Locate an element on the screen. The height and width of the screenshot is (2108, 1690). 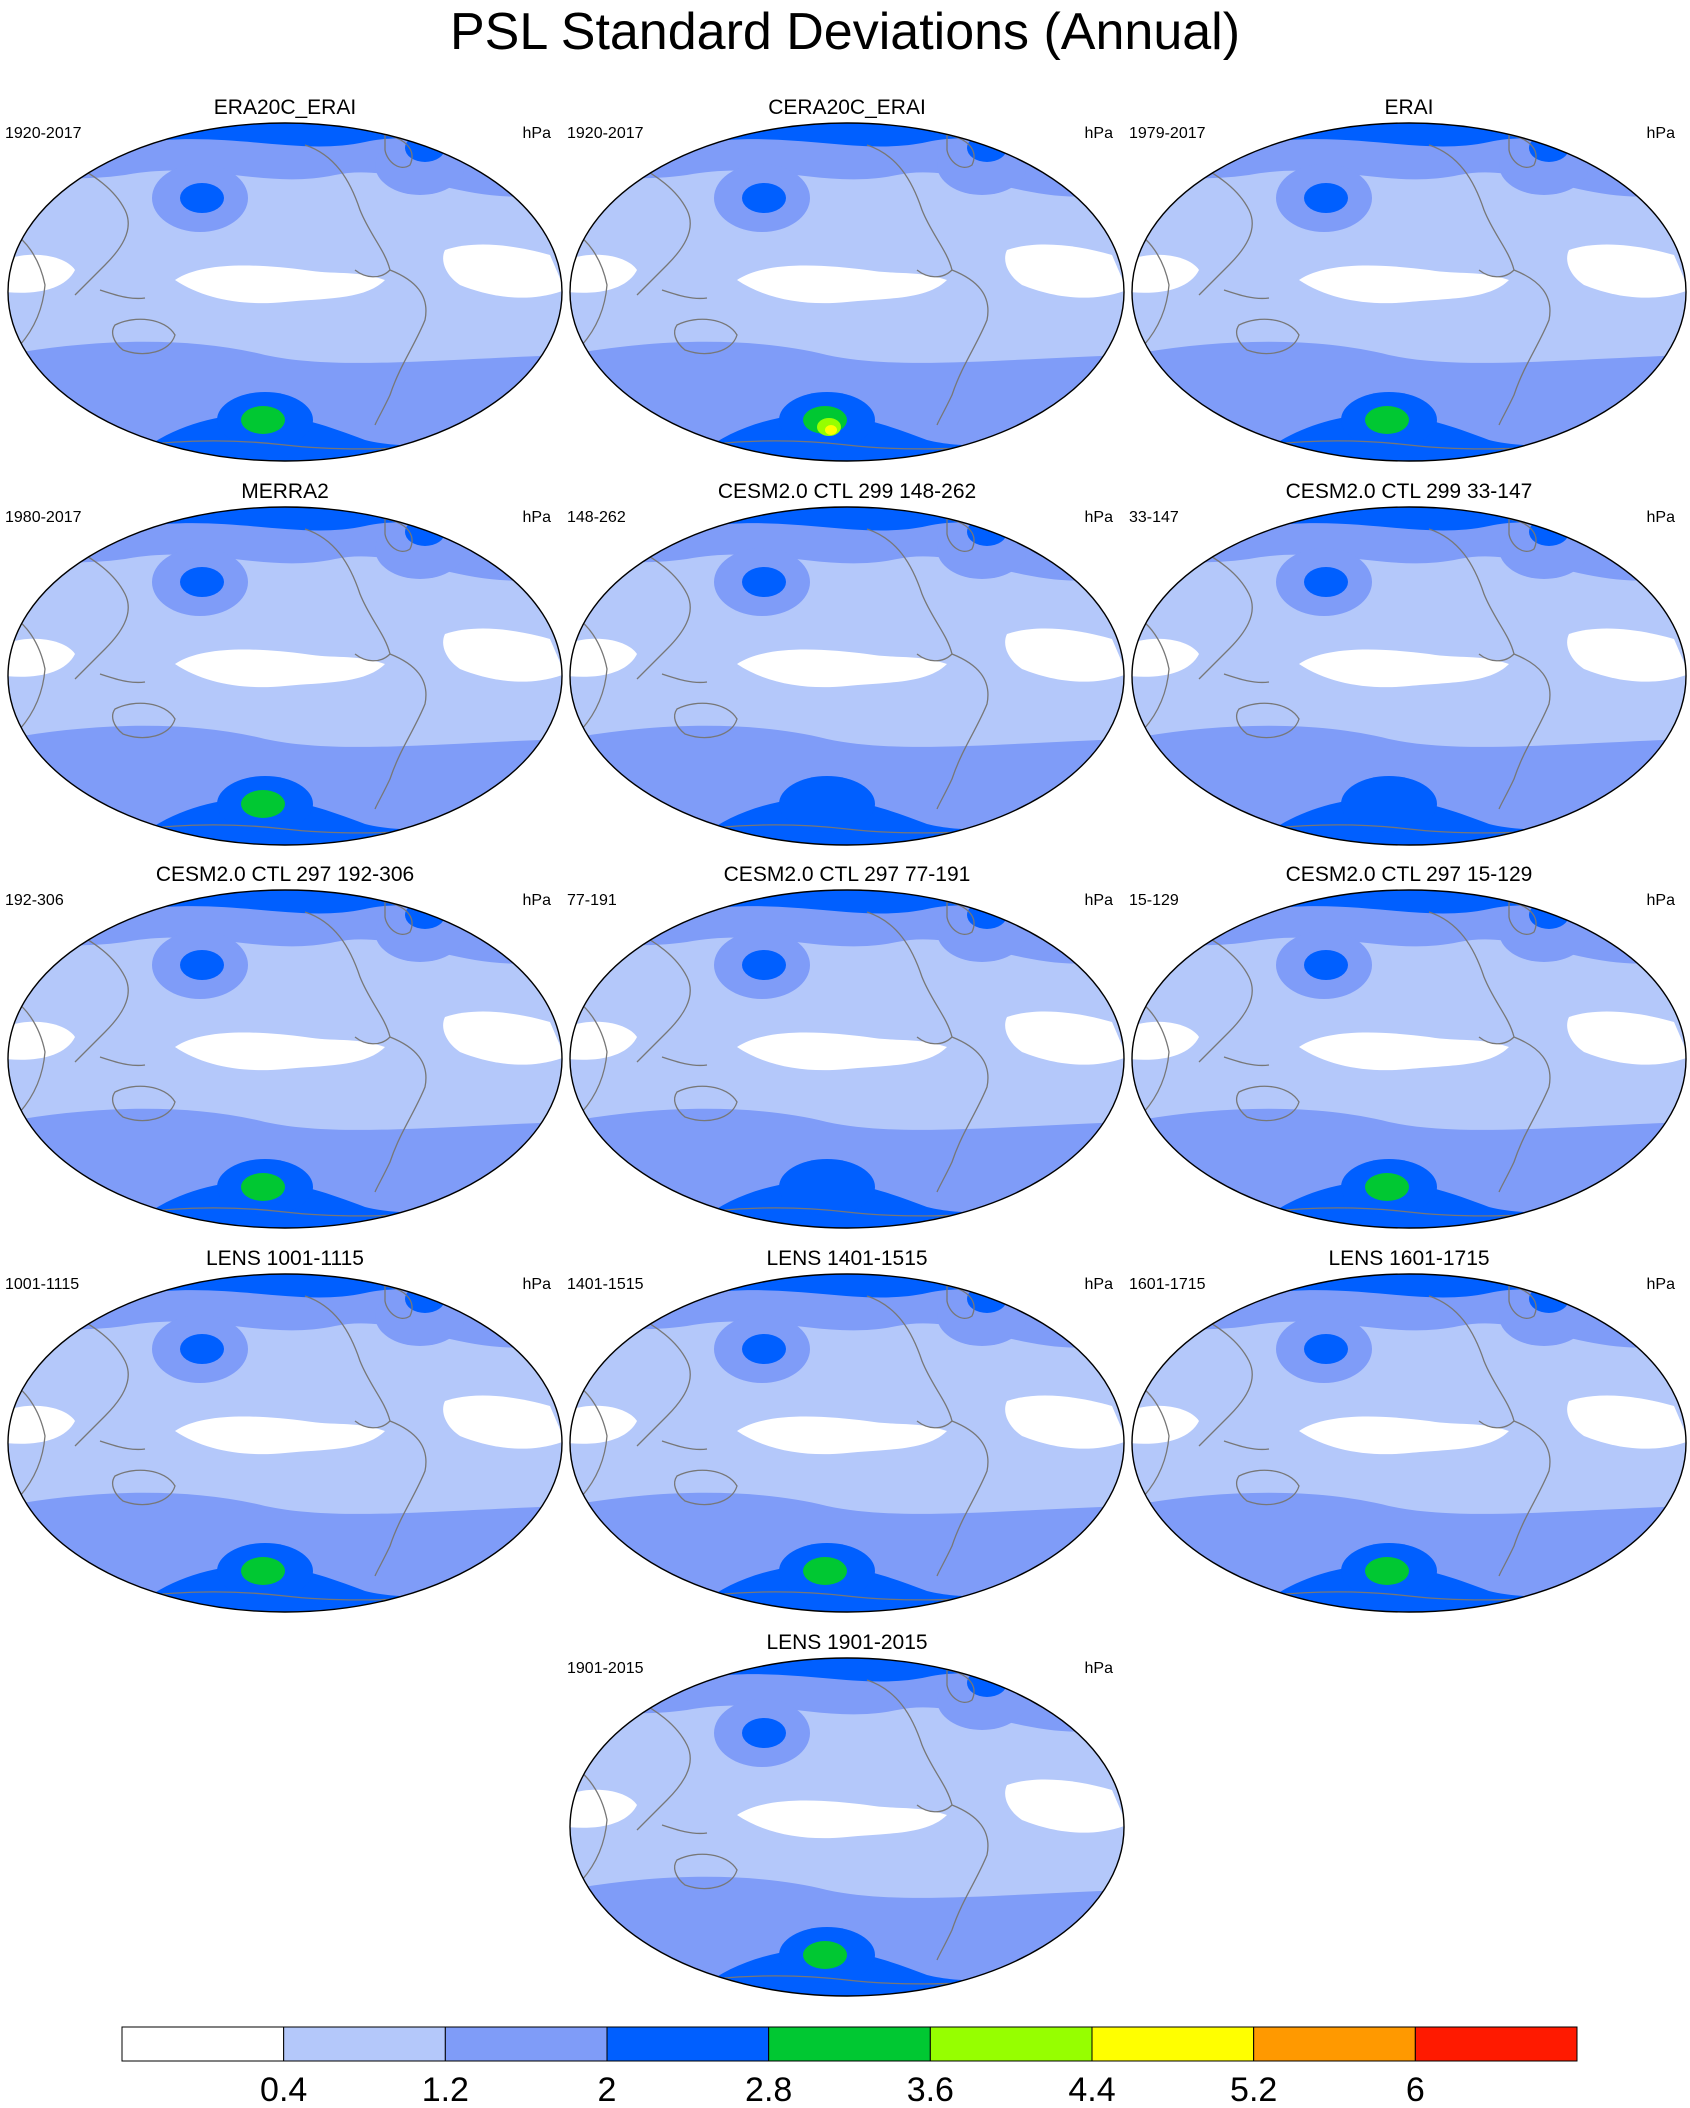
page-title: PSL Standard Deviations (Annual) is located at coordinates (845, 32).